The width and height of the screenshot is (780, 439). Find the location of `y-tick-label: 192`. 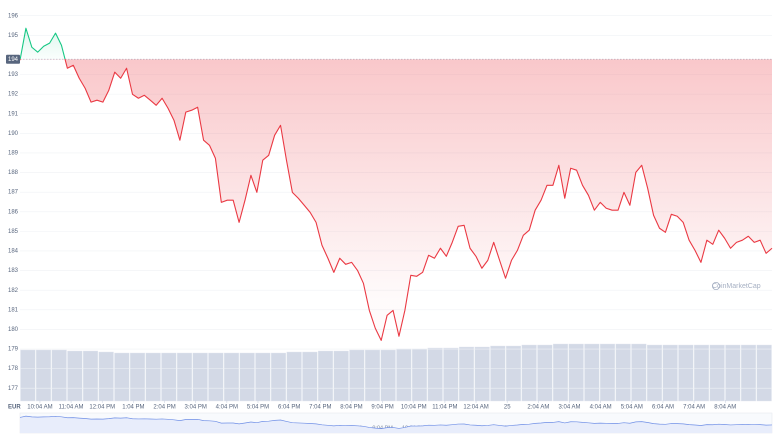

y-tick-label: 192 is located at coordinates (13, 95).